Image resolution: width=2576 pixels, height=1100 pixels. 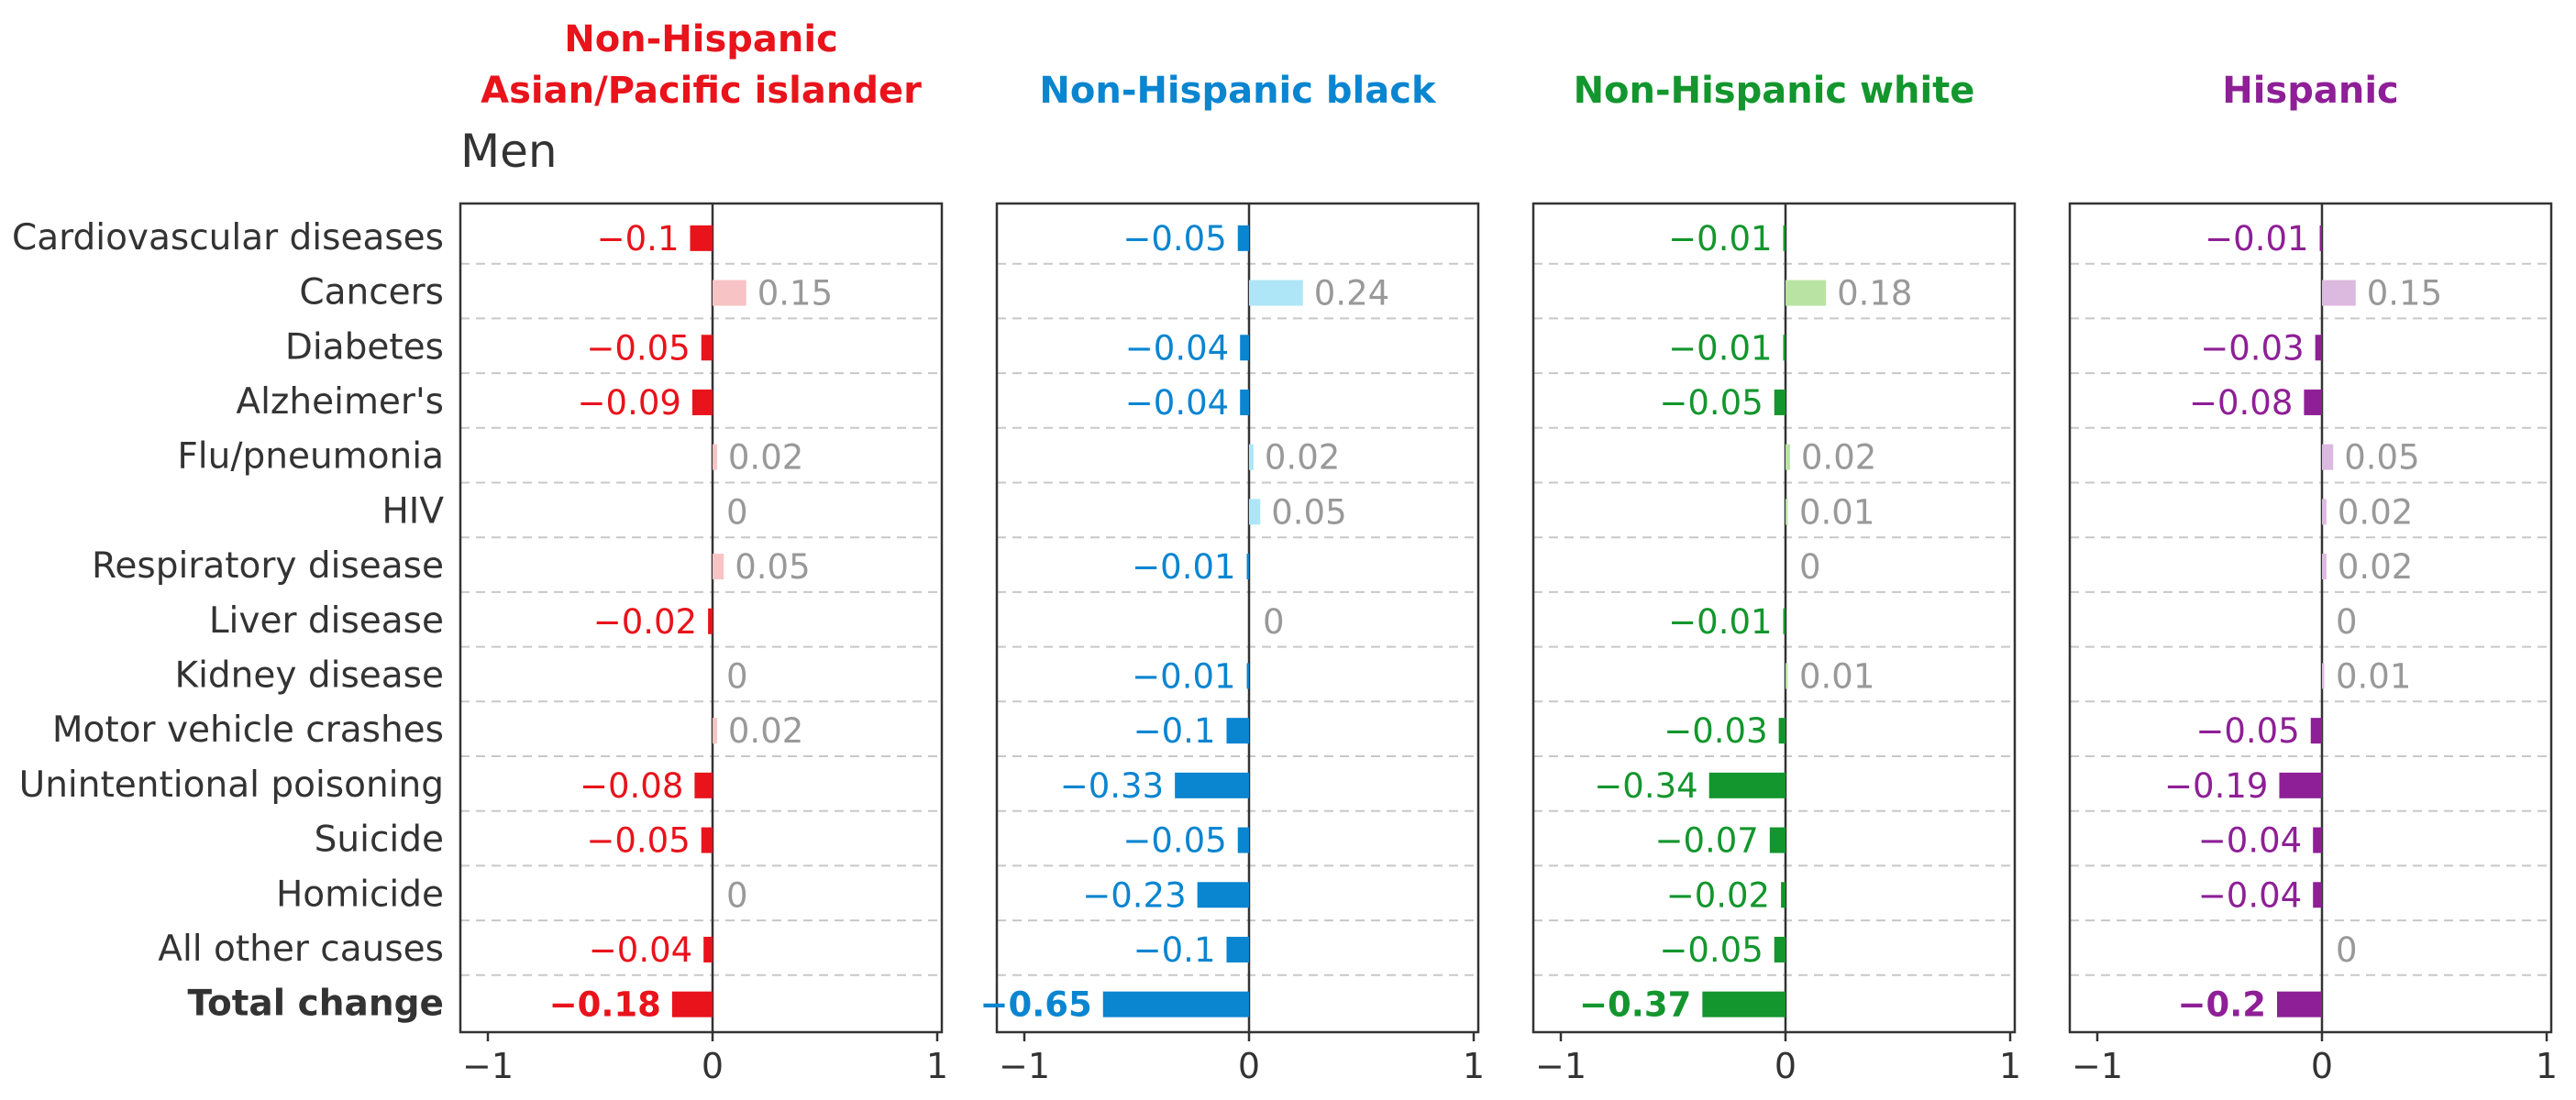 I want to click on data-label: 0.01, so click(x=2373, y=676).